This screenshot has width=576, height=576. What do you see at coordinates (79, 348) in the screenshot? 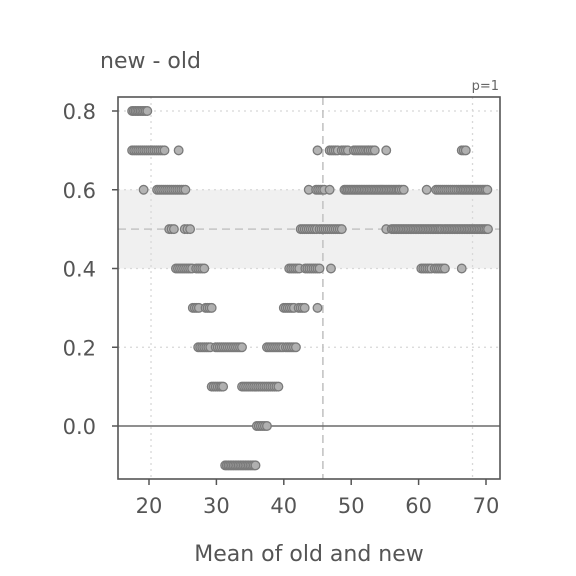
I see `y-tick-label: 0.2` at bounding box center [79, 348].